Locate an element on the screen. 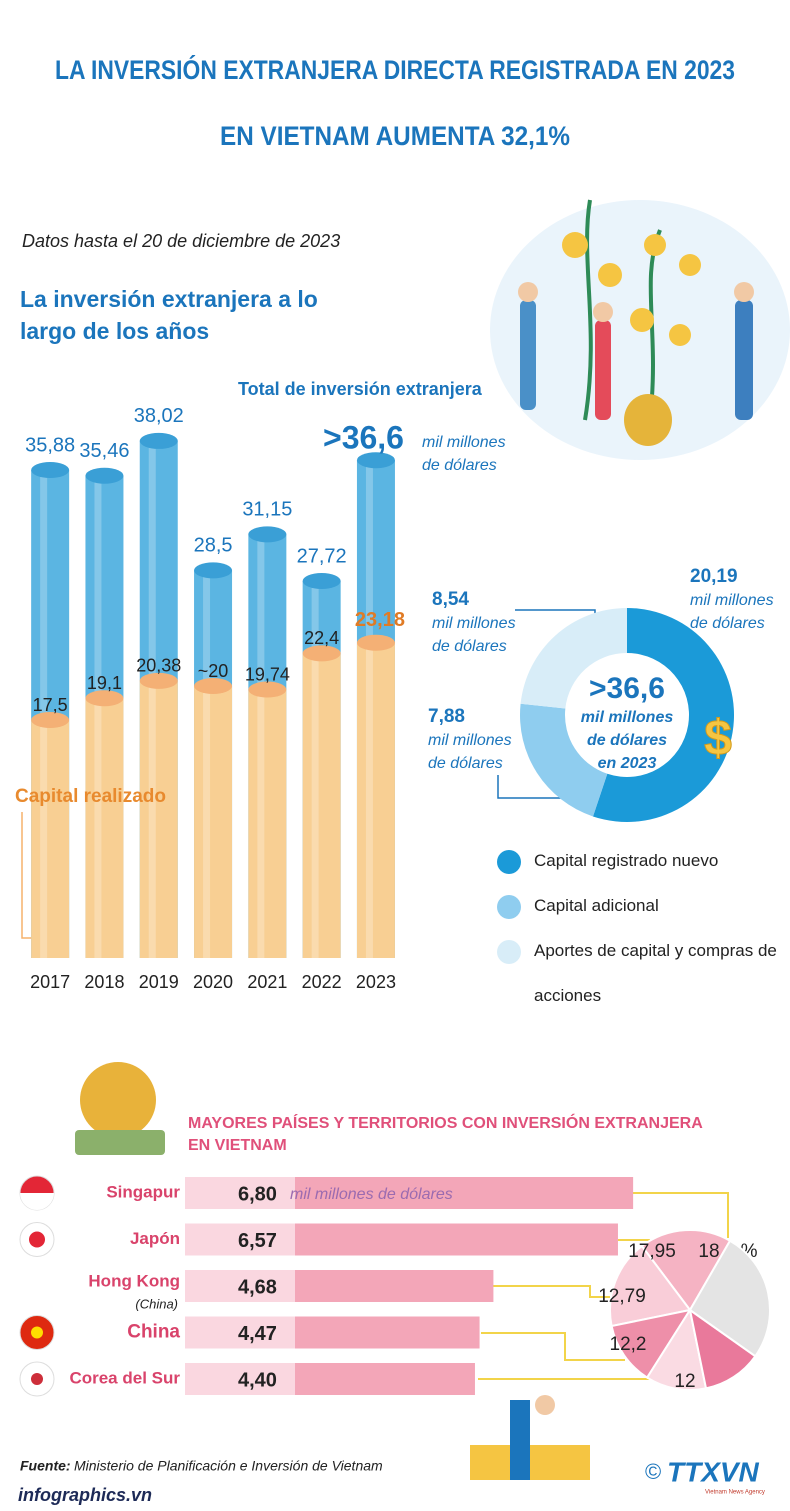  value-label: 19,1 is located at coordinates (104, 683).